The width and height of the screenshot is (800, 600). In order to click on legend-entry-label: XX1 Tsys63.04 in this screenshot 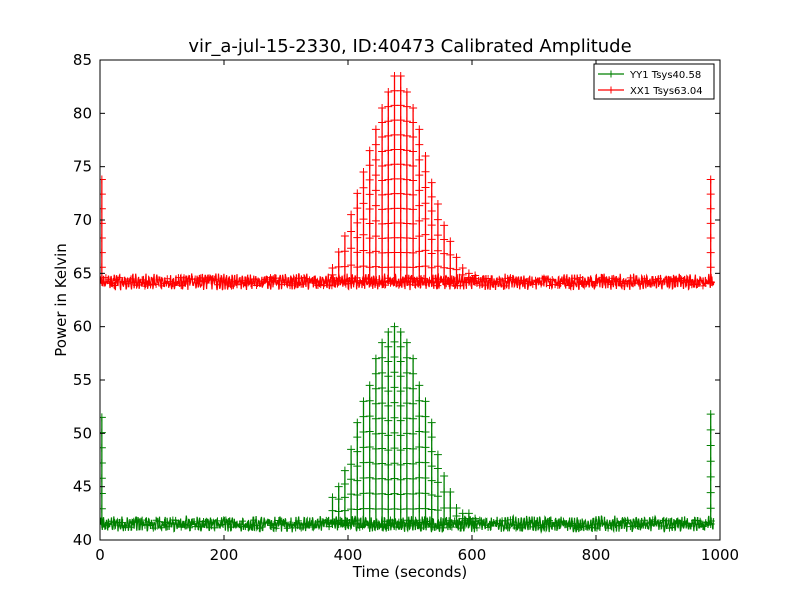, I will do `click(666, 91)`.